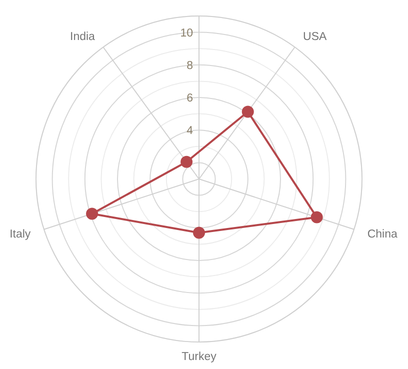 This screenshot has width=408, height=369. What do you see at coordinates (189, 66) in the screenshot?
I see `y-tick-label: 8` at bounding box center [189, 66].